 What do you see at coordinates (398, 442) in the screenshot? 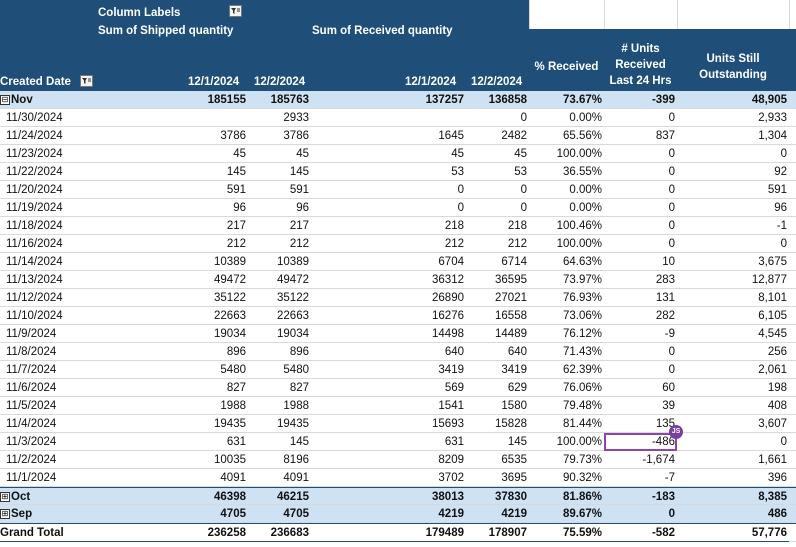
I see `table-row: 11/3/2024 631 145 631 145 100.00% -486 0` at bounding box center [398, 442].